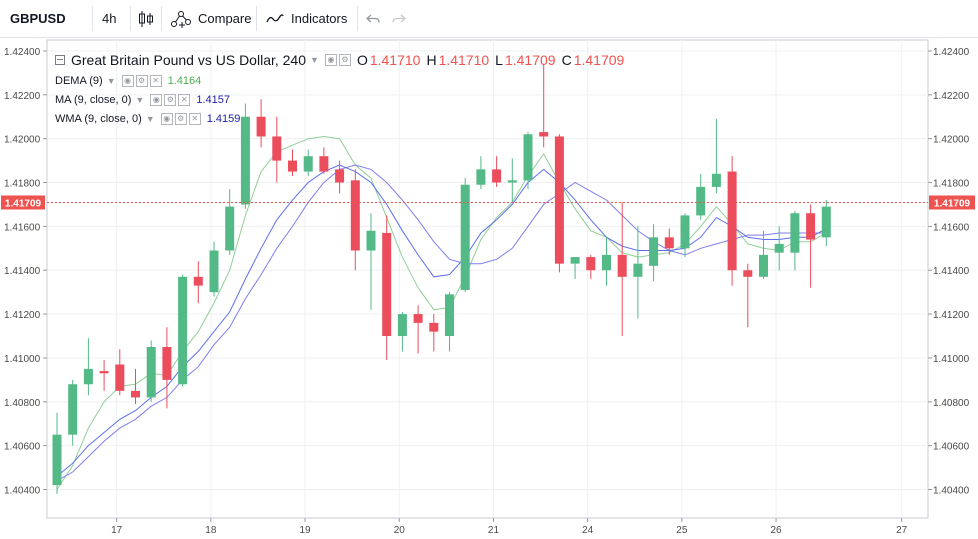 The height and width of the screenshot is (539, 978). I want to click on interval-button: 4h, so click(109, 18).